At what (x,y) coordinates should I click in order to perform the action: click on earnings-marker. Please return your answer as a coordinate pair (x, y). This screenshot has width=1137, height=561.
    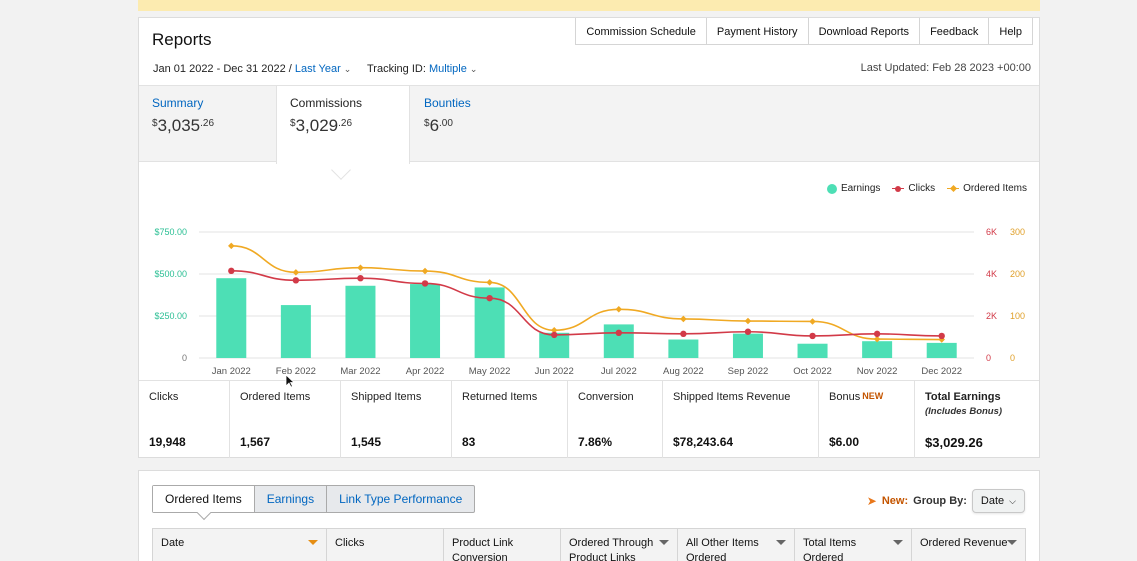
    Looking at the image, I should click on (831, 188).